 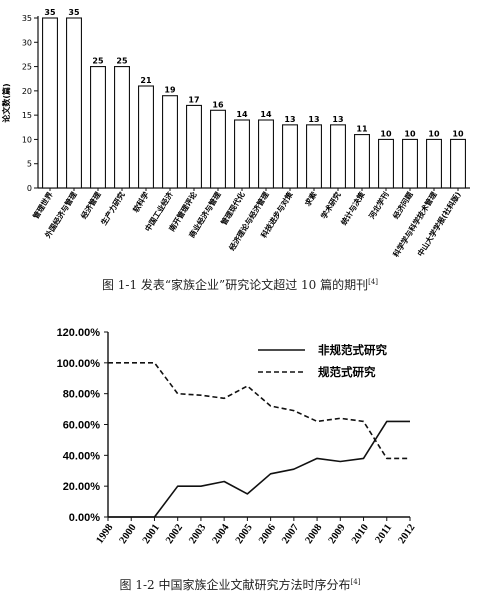 What do you see at coordinates (221, 534) in the screenshot?
I see `x-tick-label: 2004` at bounding box center [221, 534].